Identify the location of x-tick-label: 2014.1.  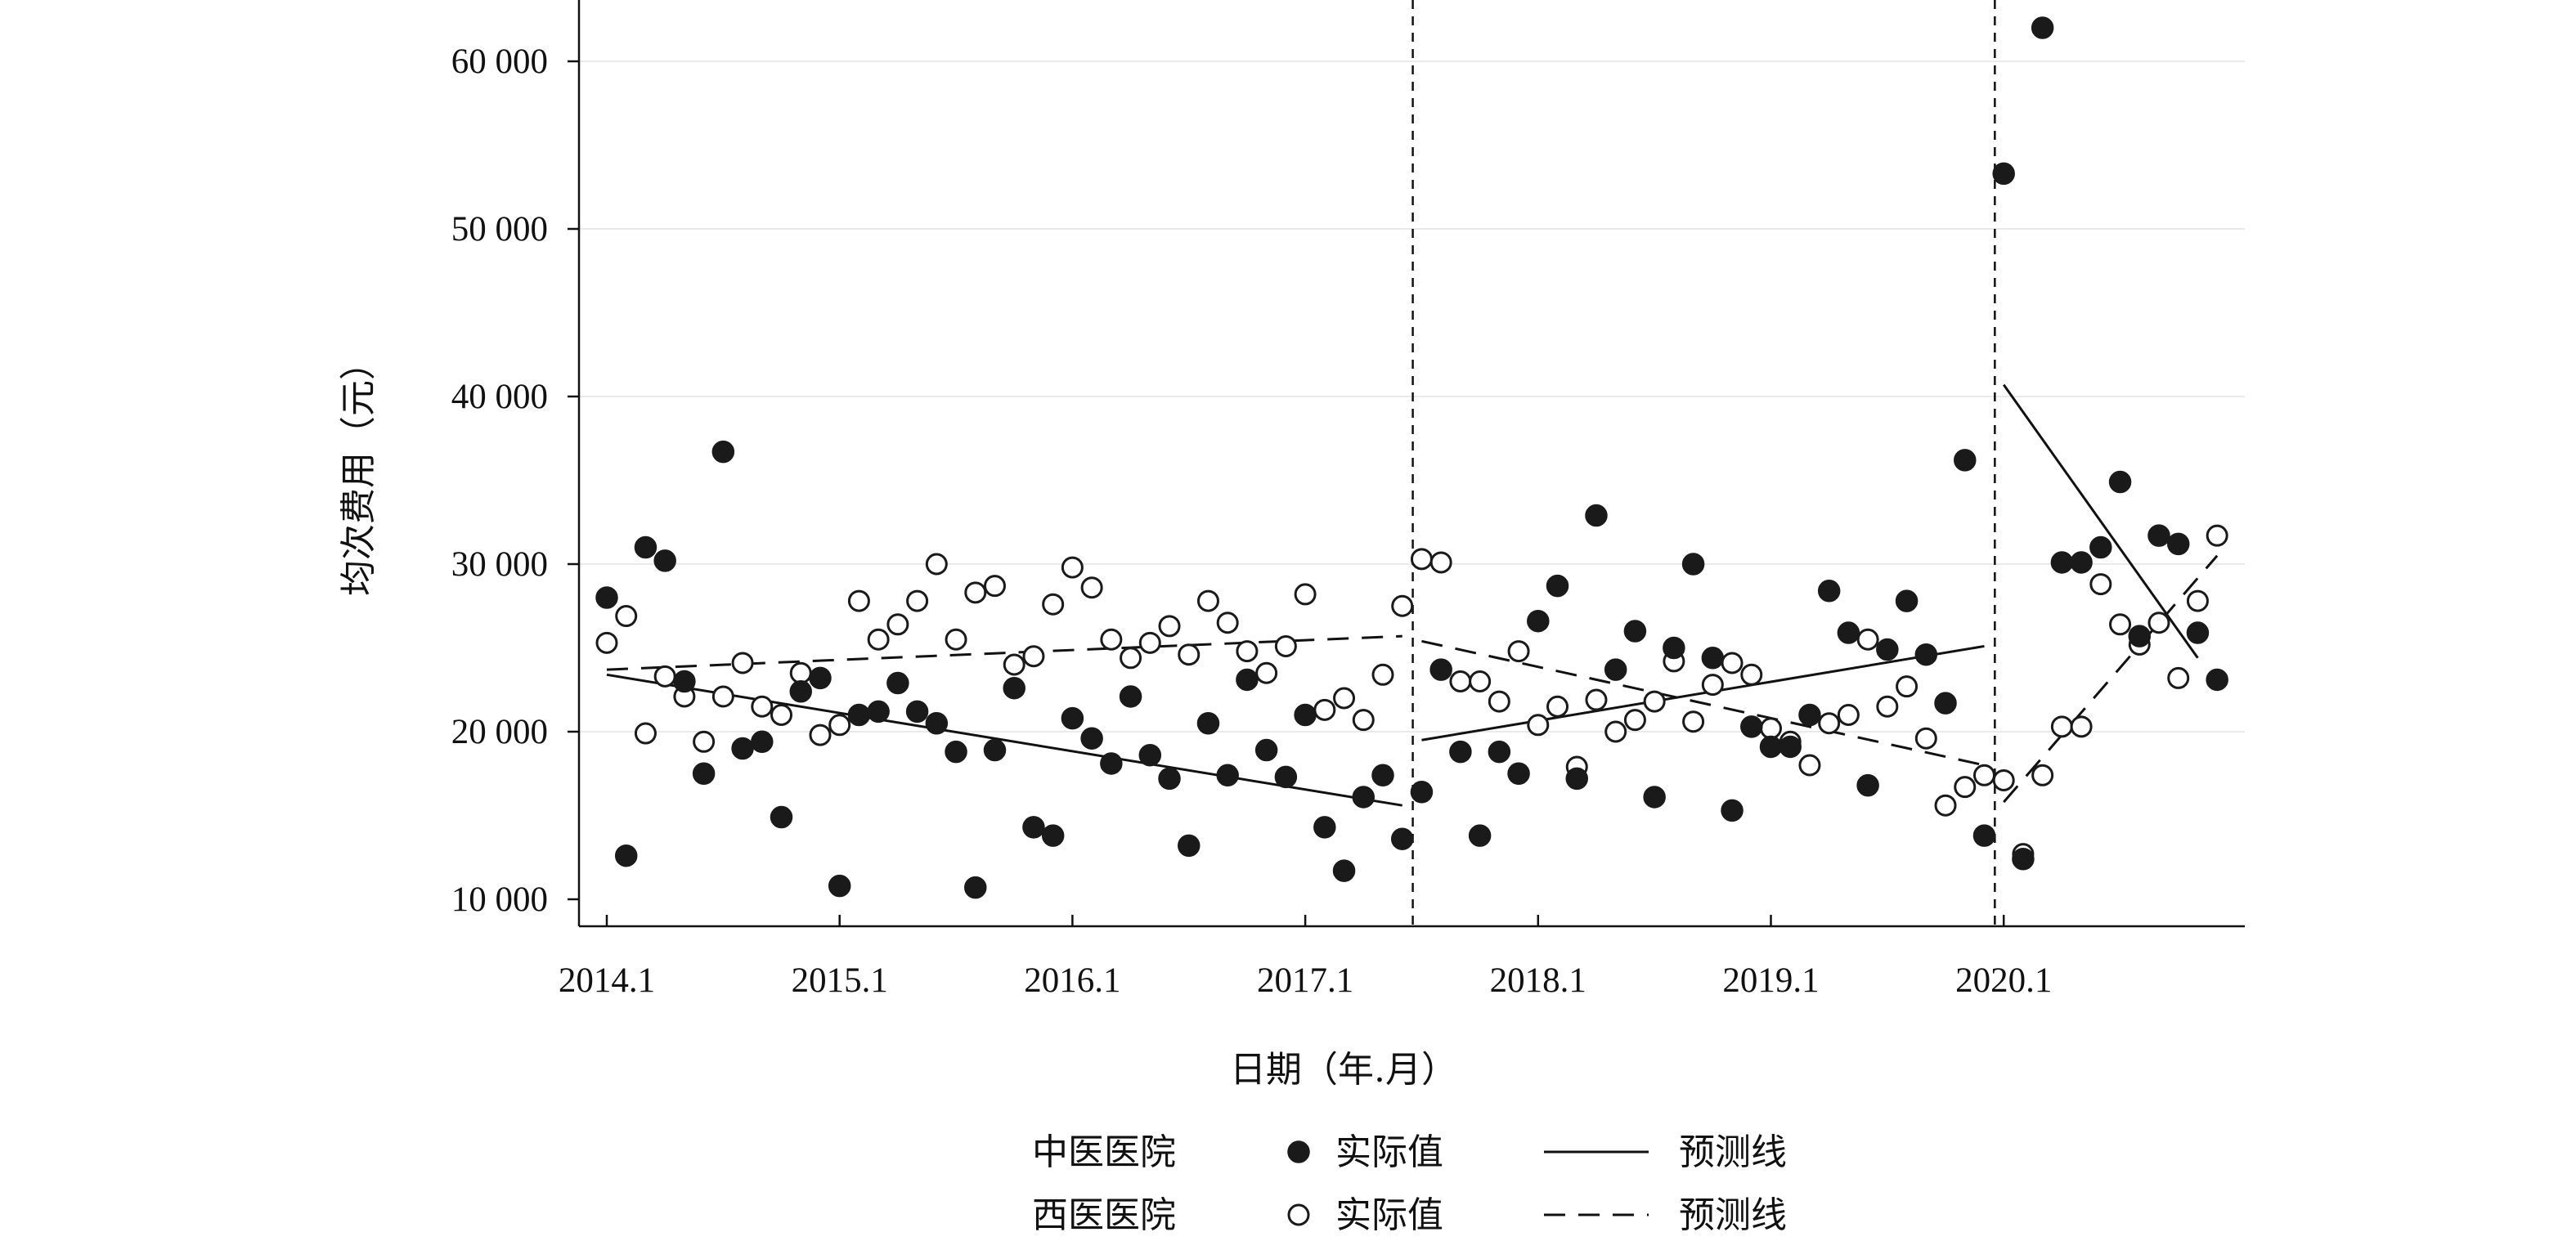
(607, 980).